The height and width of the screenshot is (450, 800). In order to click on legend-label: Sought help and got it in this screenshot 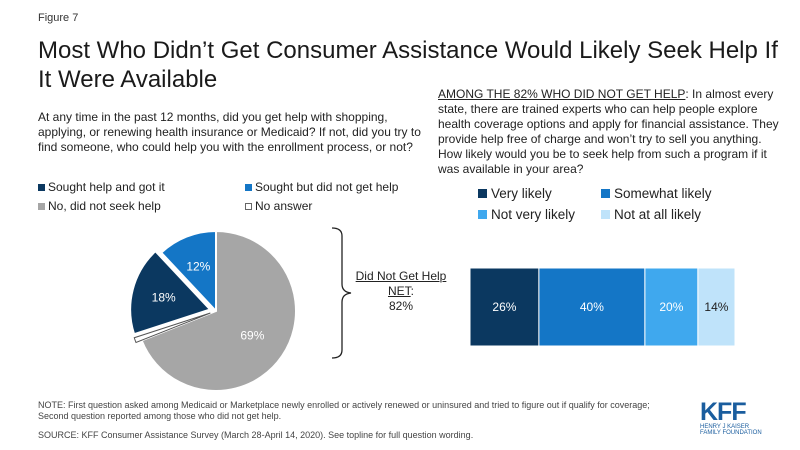, I will do `click(106, 187)`.